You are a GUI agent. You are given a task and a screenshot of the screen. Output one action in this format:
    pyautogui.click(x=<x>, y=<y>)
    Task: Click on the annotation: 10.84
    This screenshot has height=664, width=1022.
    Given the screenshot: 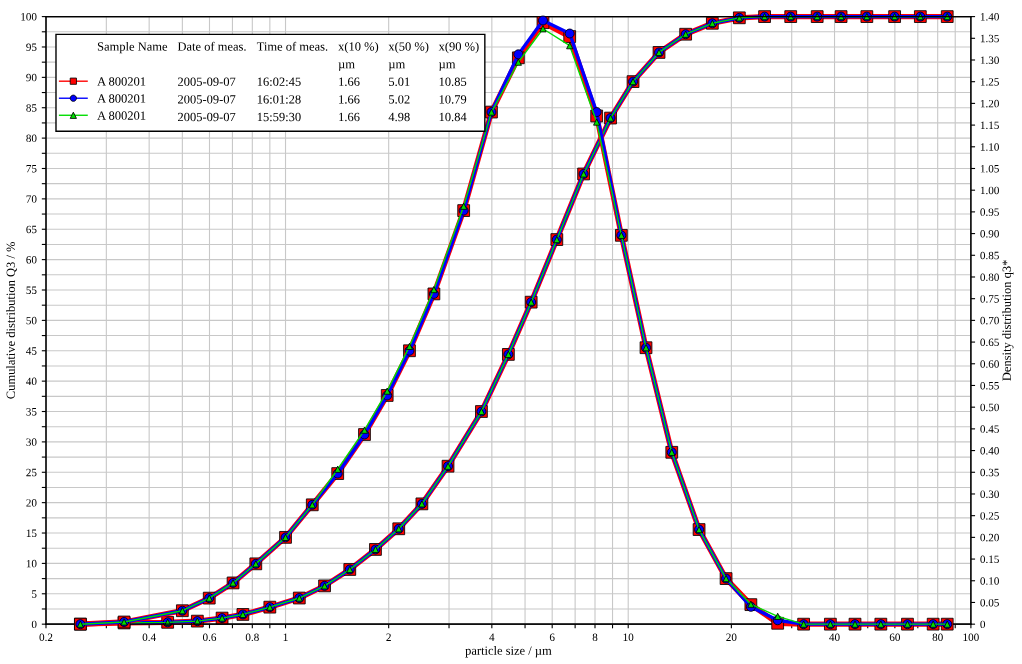 What is the action you would take?
    pyautogui.click(x=453, y=117)
    